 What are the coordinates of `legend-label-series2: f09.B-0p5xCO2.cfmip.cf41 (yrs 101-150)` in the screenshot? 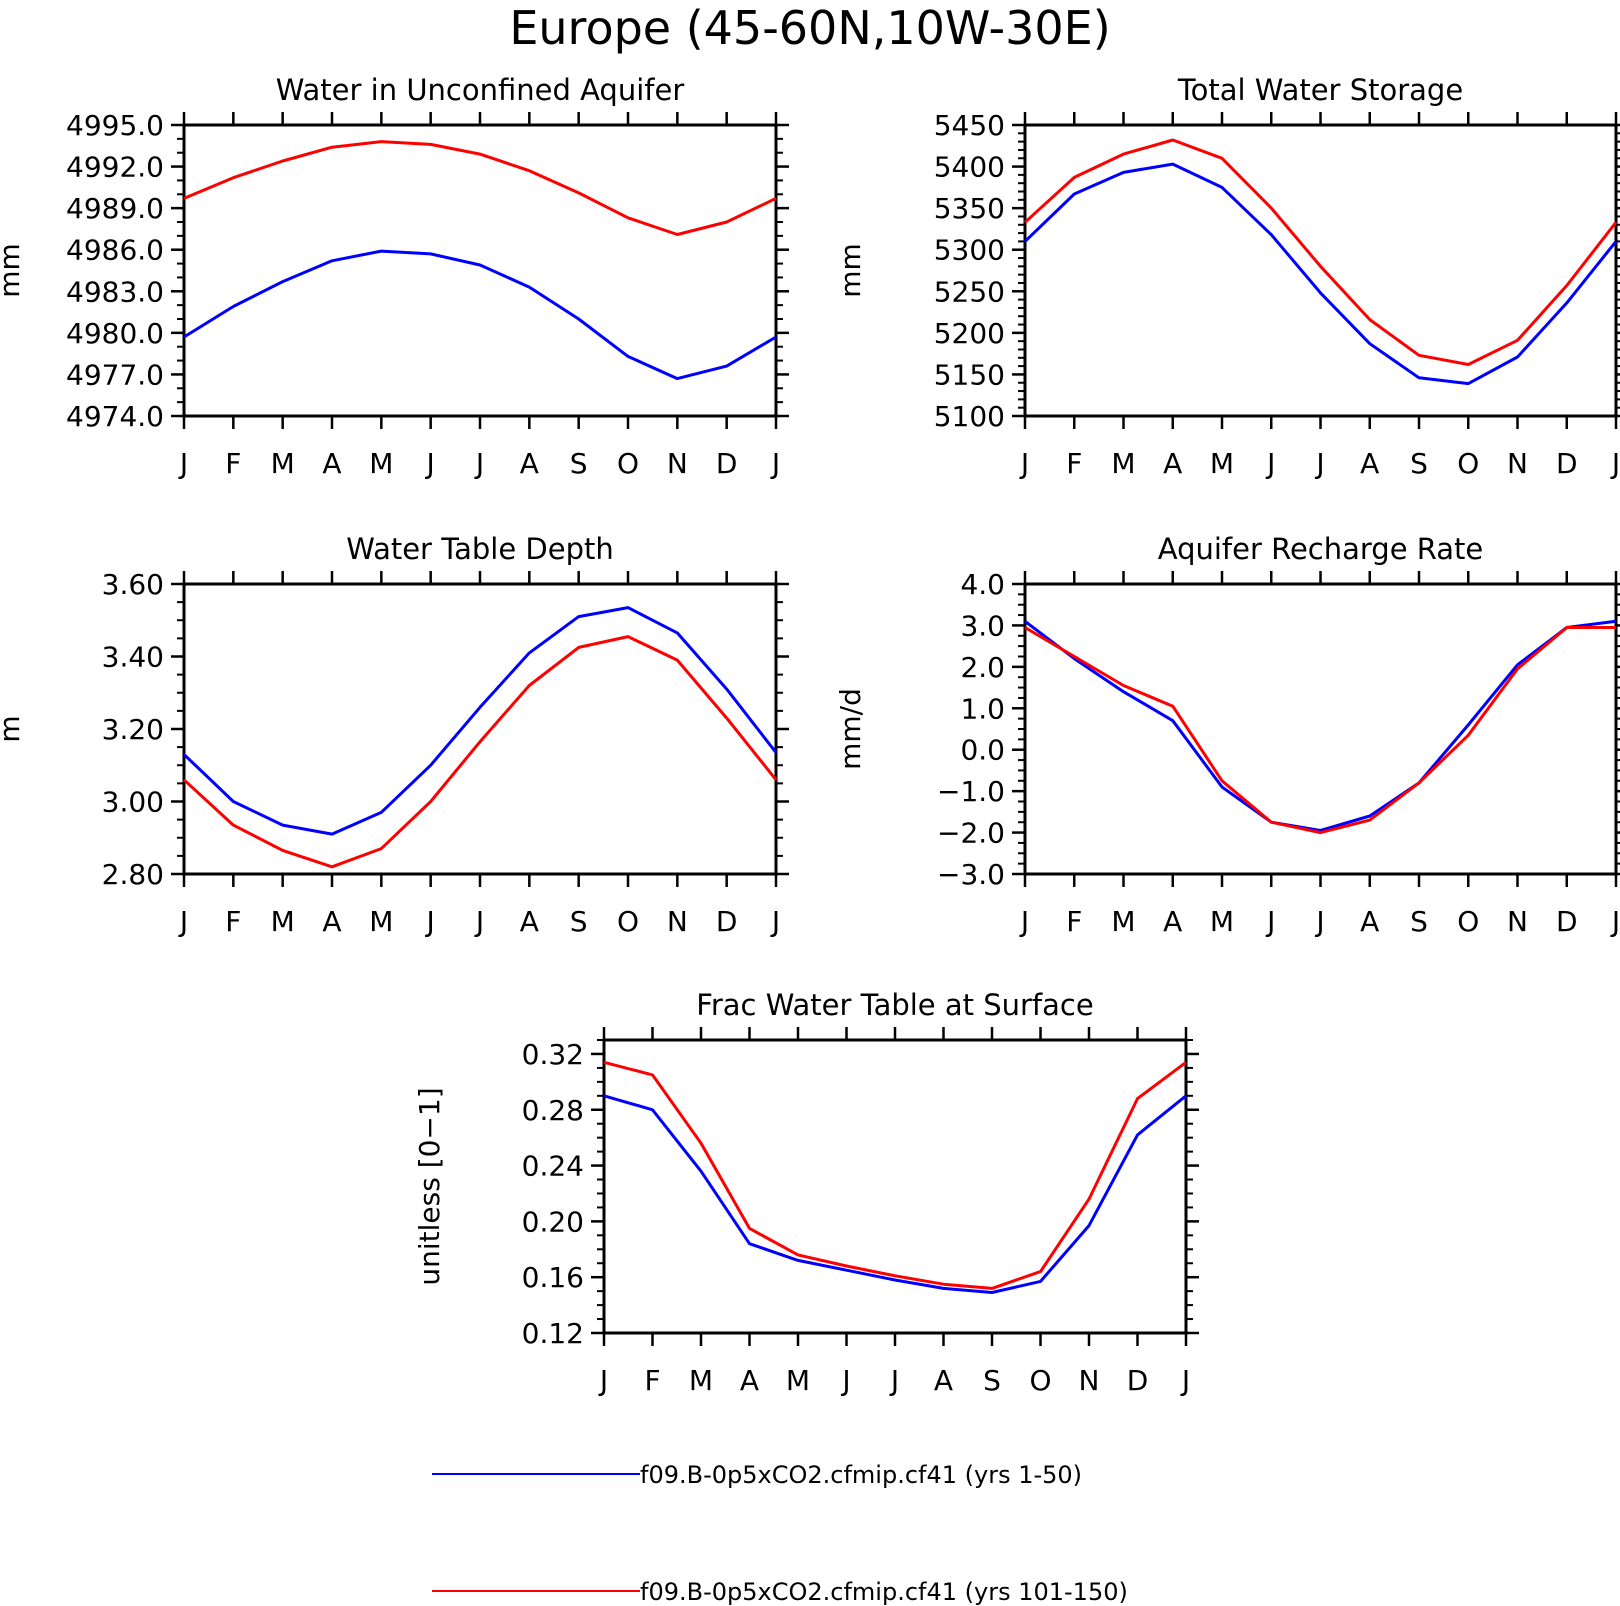 It's located at (884, 1592).